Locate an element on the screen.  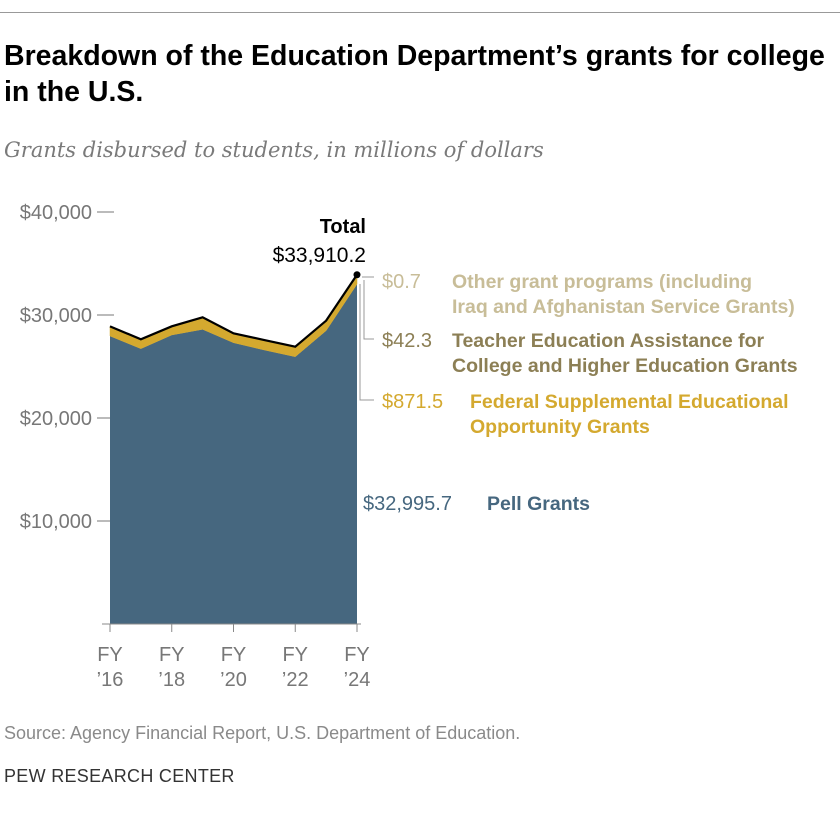
series-value-label: $32,995.7 is located at coordinates (407, 504).